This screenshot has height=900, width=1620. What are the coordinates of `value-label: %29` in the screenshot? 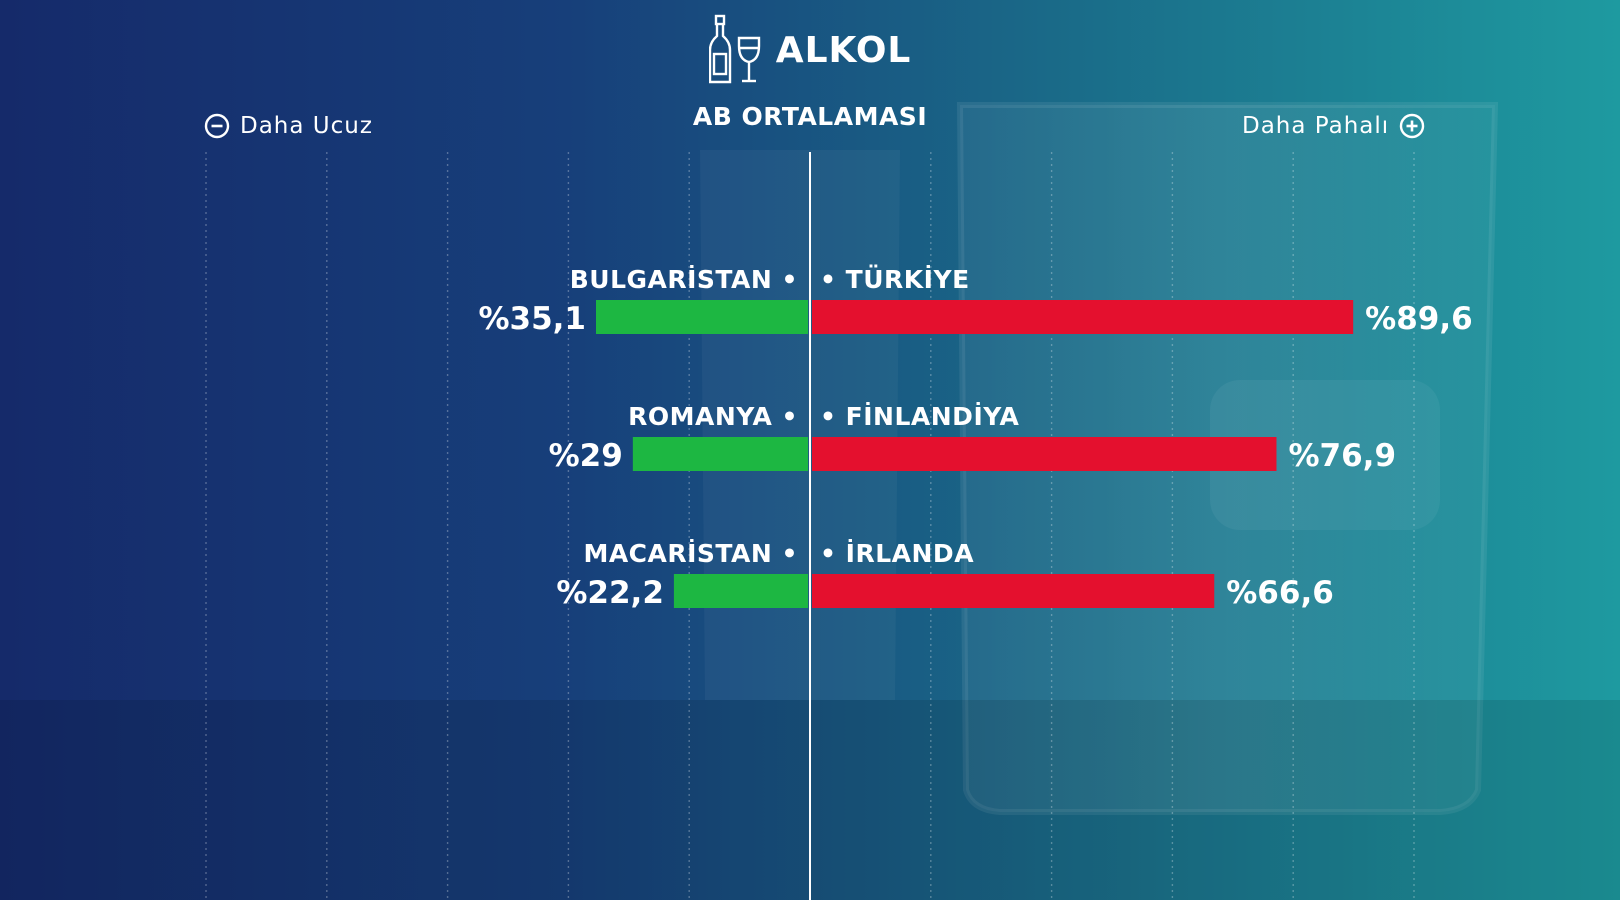 It's located at (586, 456).